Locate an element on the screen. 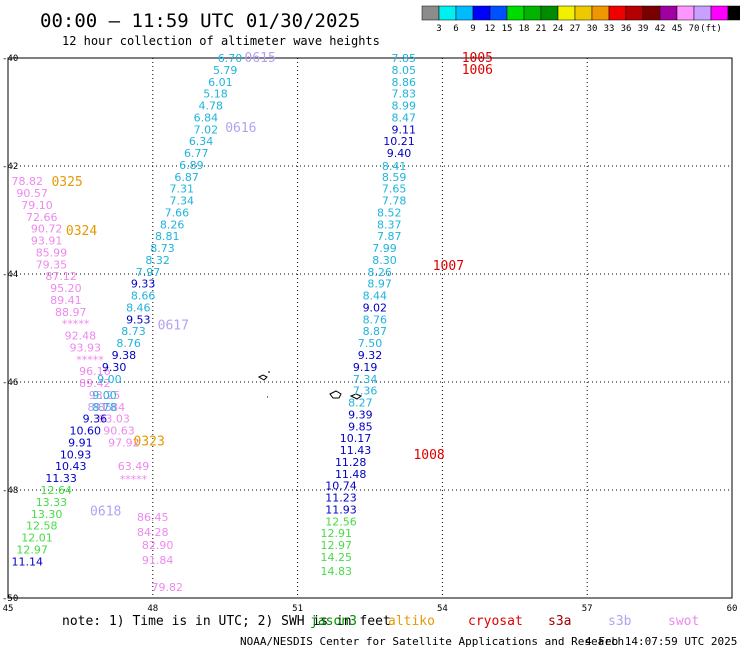 This screenshot has height=650, width=740. wave-height-value: 8.85 is located at coordinates (99, 407).